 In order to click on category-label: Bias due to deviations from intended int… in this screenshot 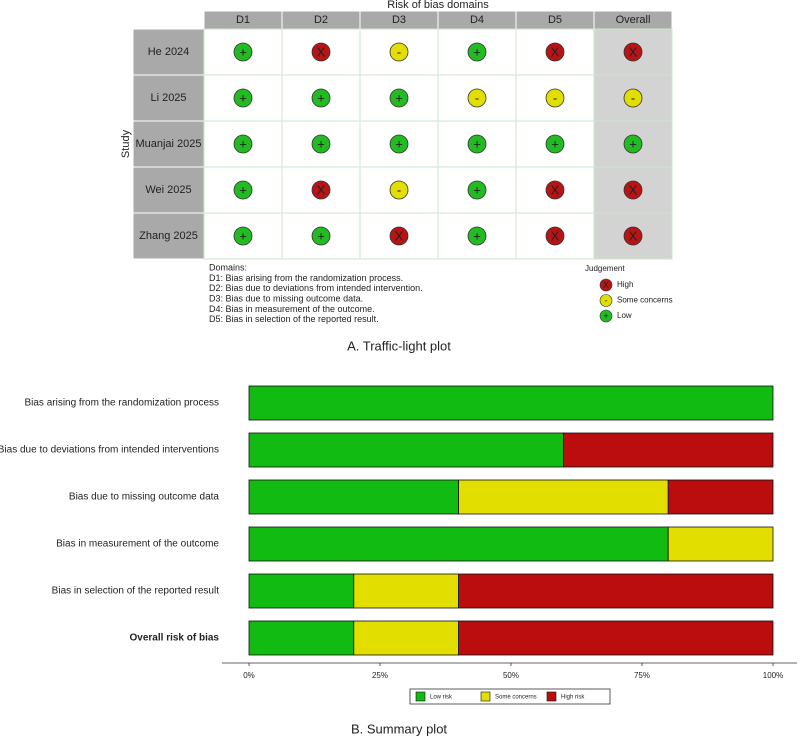, I will do `click(109, 450)`.